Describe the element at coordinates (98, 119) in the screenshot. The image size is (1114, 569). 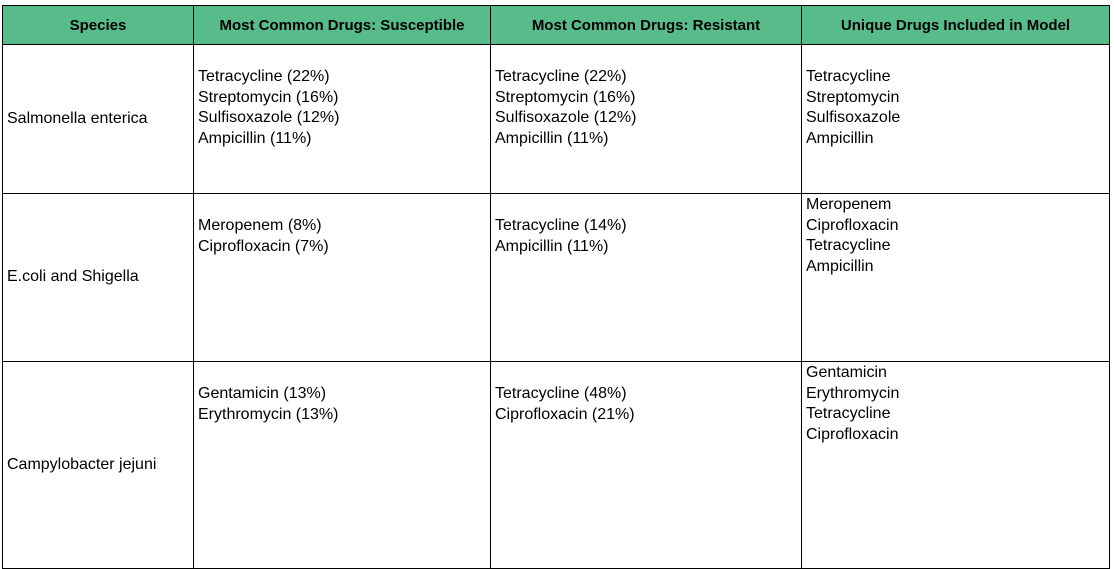
I see `species-cell: Salmonella enterica` at that location.